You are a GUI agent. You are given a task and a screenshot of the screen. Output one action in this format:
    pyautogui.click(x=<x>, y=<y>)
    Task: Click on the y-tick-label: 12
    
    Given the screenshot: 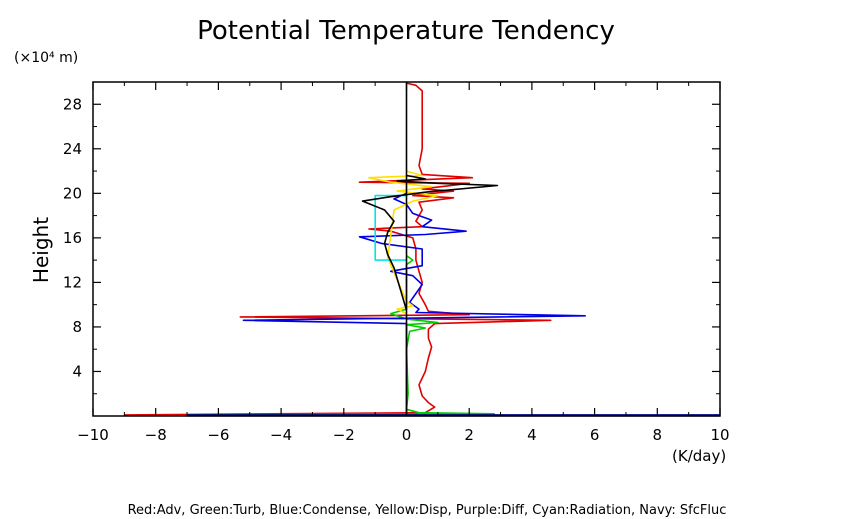 What is the action you would take?
    pyautogui.click(x=72, y=282)
    